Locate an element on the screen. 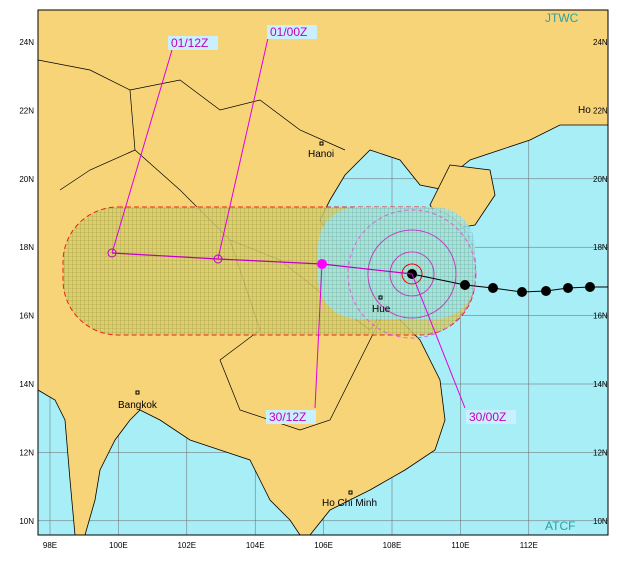  past-positions is located at coordinates (501, 283).